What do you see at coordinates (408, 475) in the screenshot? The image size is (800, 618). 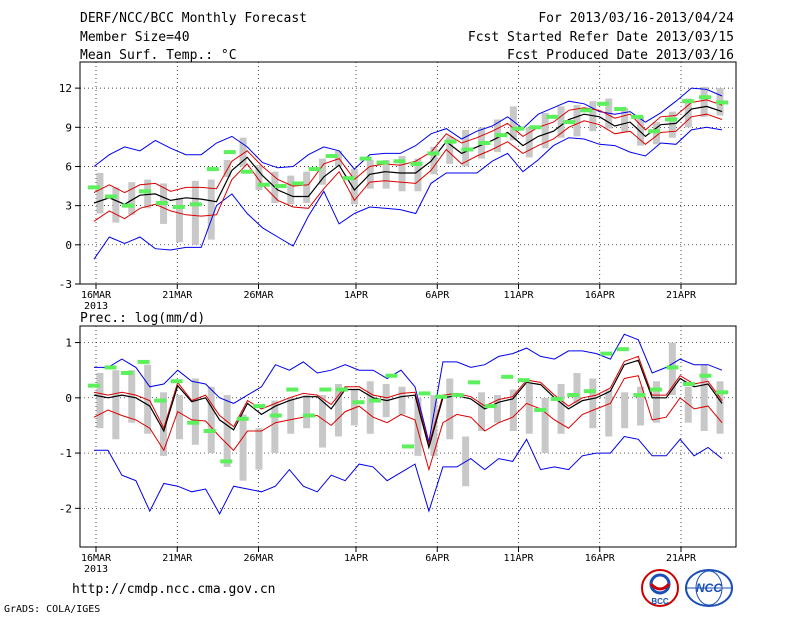 I see `series-ensemble-min` at bounding box center [408, 475].